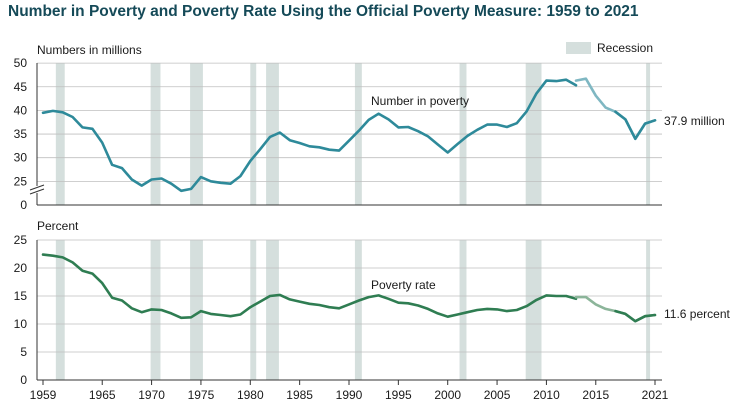 The image size is (750, 412). I want to click on x-tick-2010: 2010, so click(546, 395).